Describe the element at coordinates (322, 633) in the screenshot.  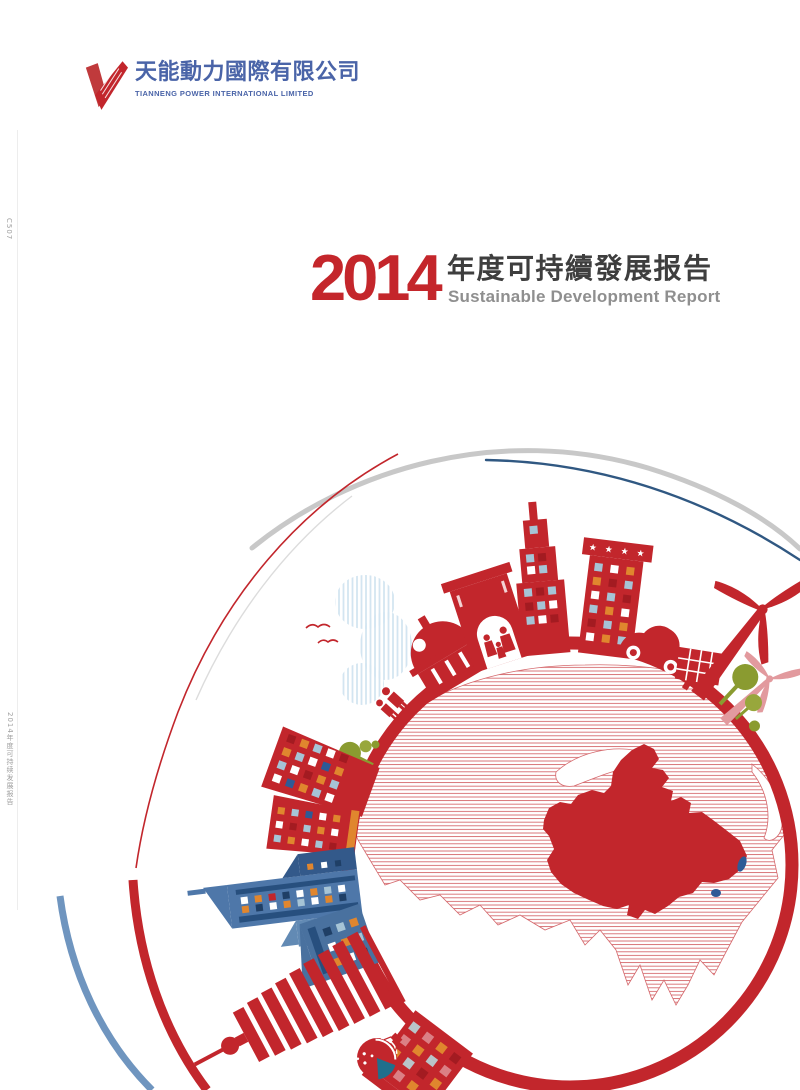
I see `birds-icon` at that location.